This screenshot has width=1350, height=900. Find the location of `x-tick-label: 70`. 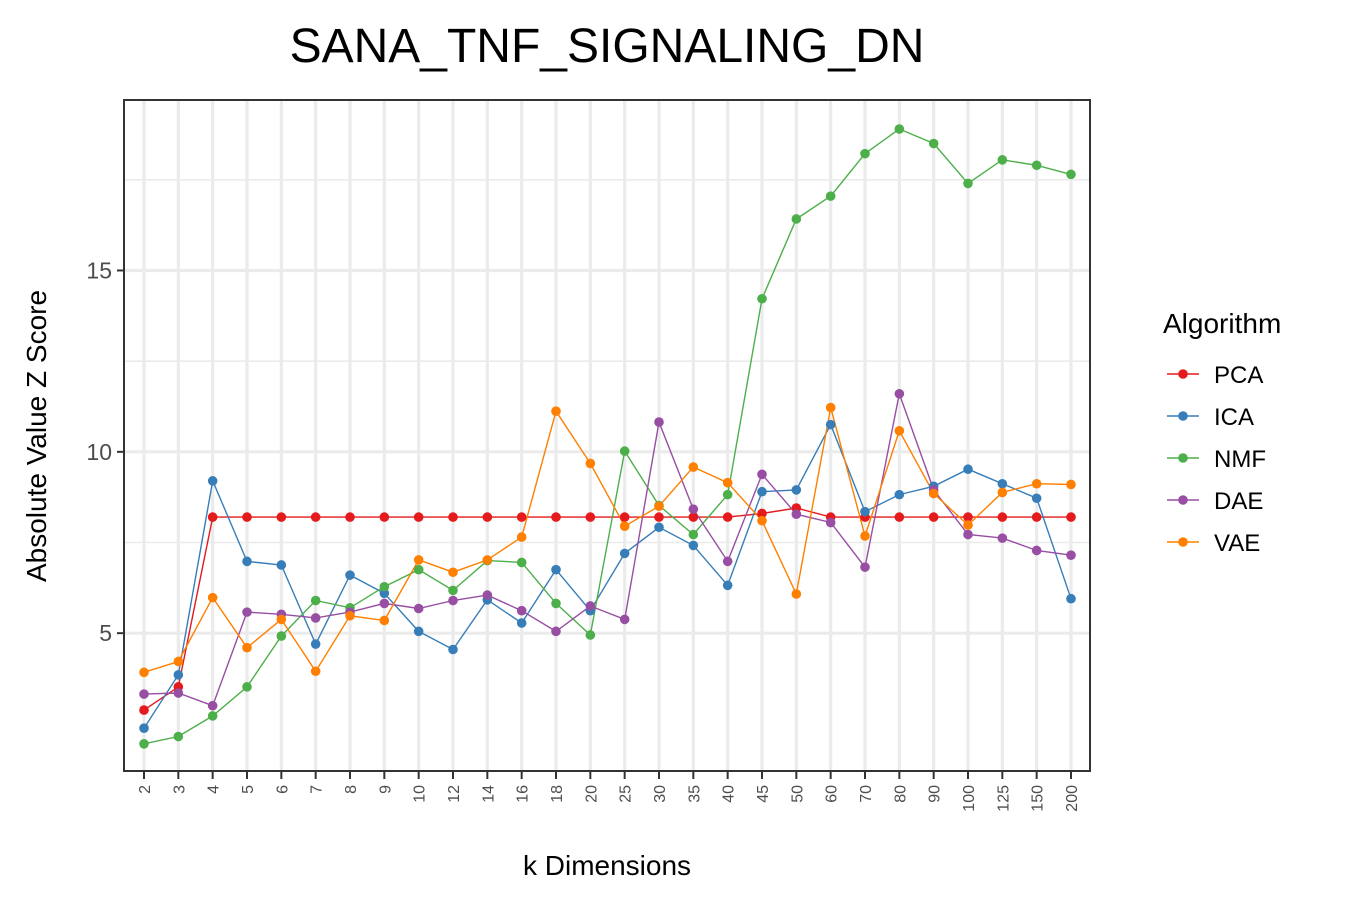

x-tick-label: 70 is located at coordinates (866, 794).